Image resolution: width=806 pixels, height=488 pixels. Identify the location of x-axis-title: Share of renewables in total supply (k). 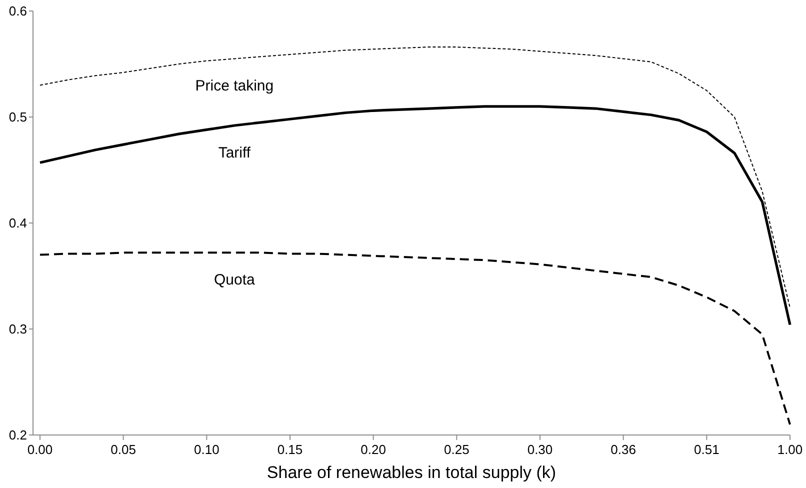
(411, 472).